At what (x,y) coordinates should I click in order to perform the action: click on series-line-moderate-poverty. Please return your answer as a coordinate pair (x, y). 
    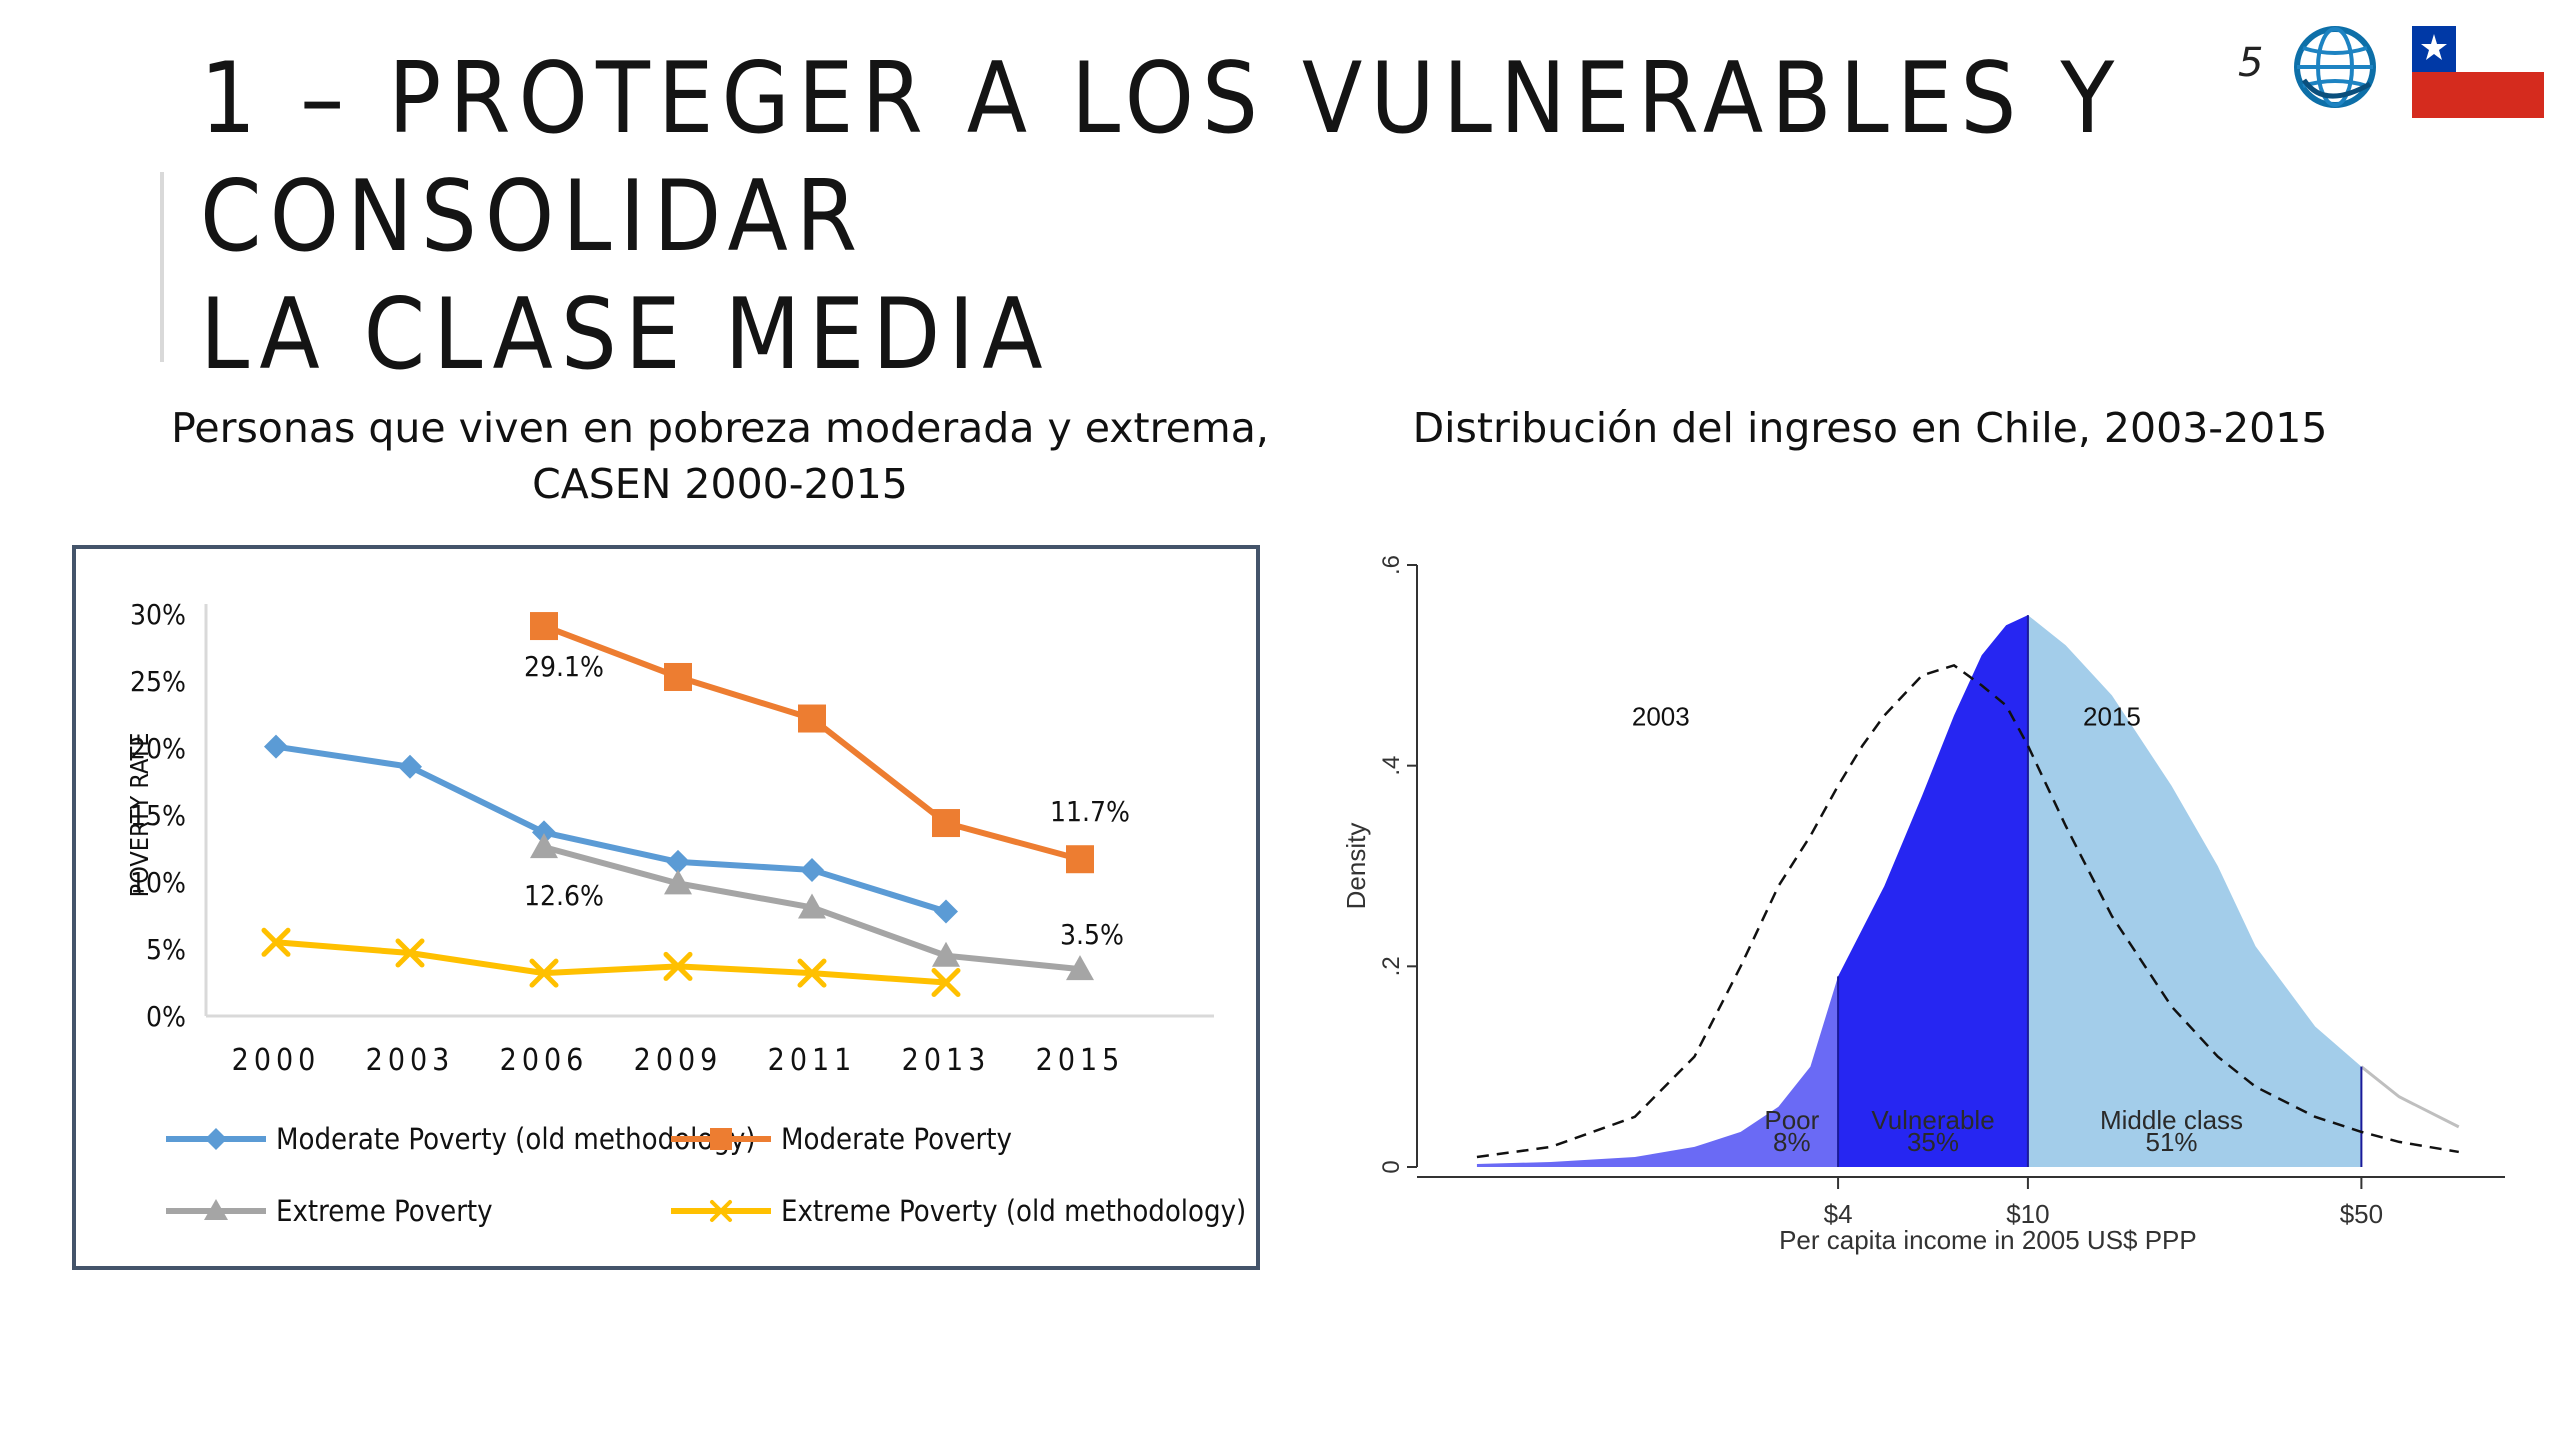
    Looking at the image, I should click on (811, 743).